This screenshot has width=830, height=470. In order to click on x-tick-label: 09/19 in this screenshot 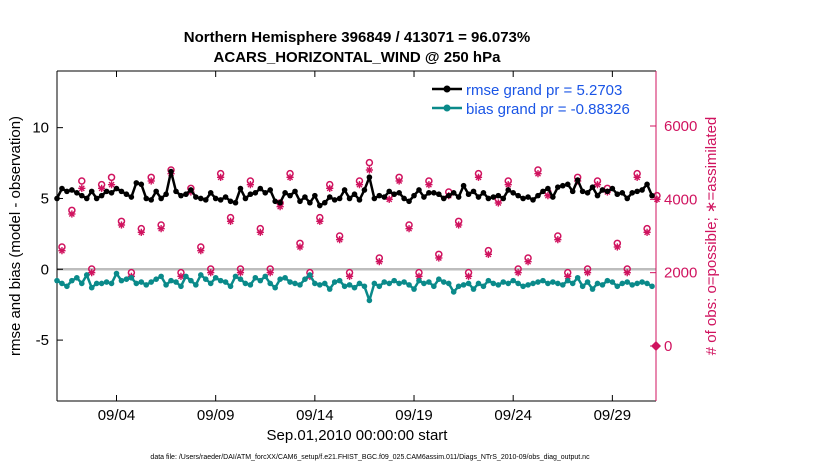, I will do `click(414, 415)`.